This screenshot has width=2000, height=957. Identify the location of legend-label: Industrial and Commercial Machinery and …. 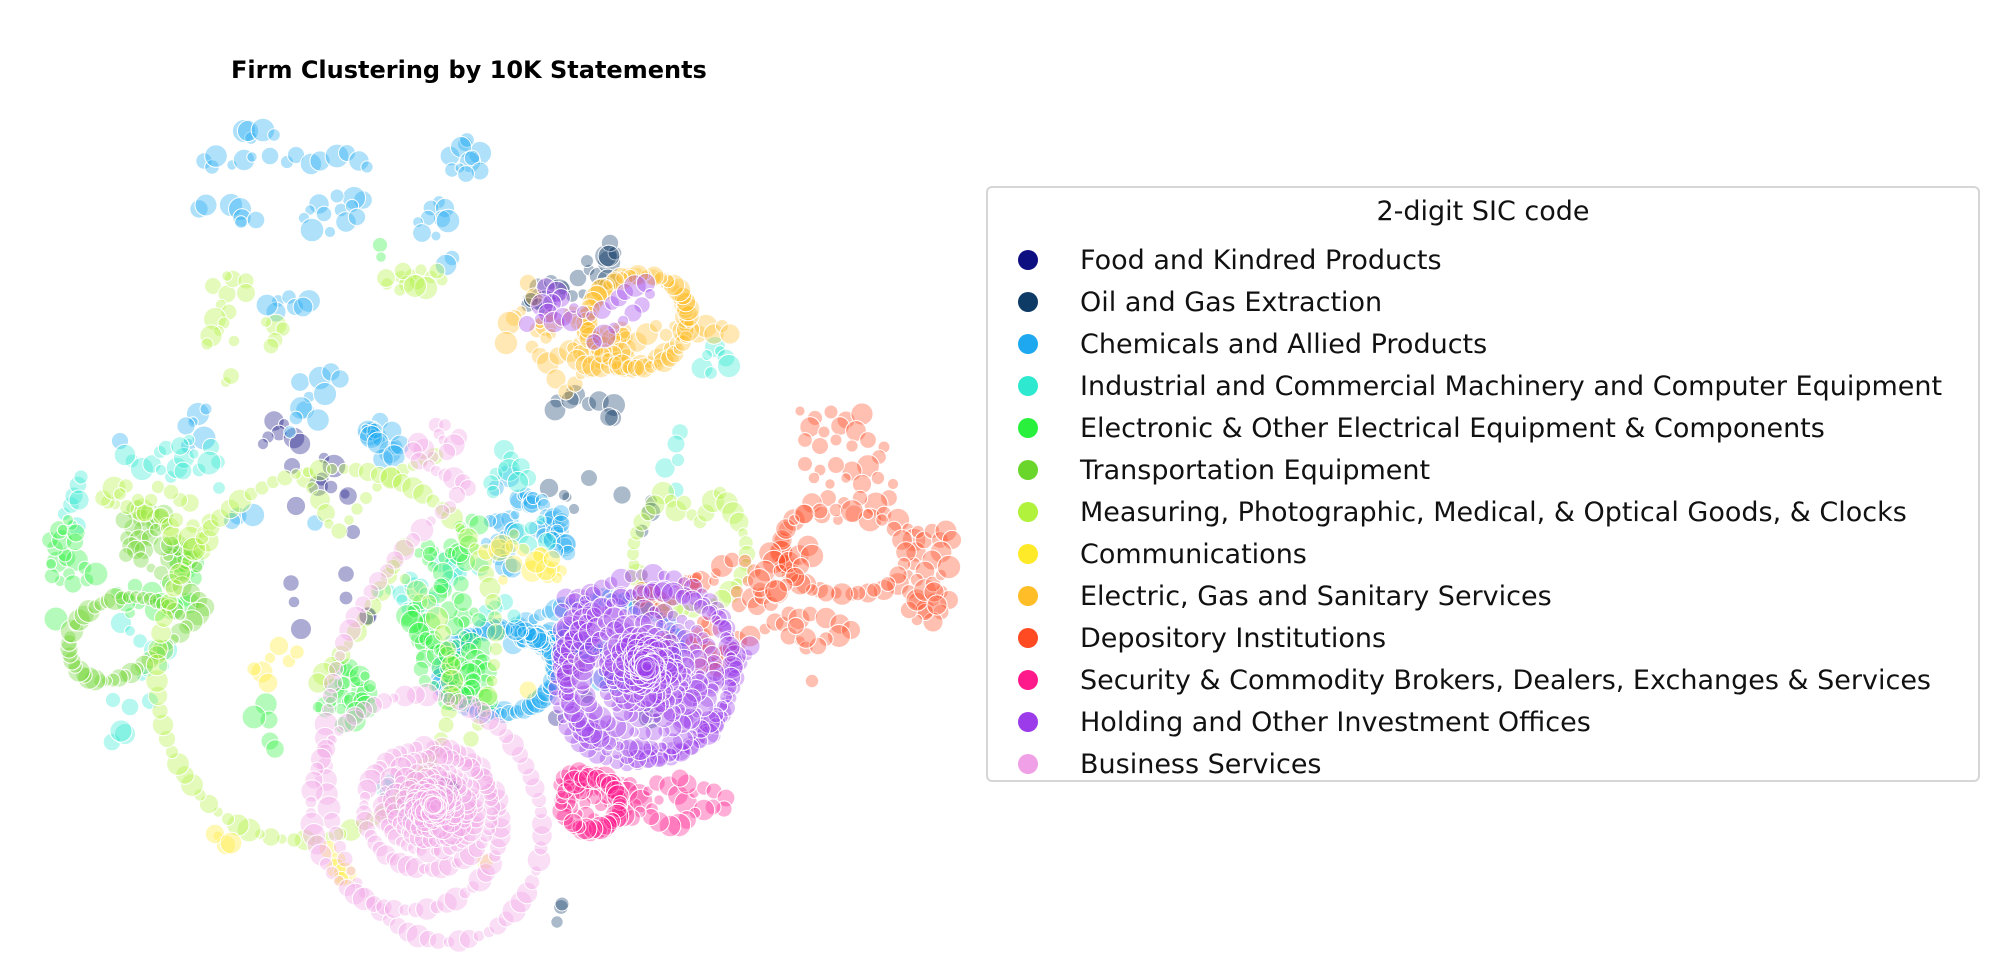
(1511, 386).